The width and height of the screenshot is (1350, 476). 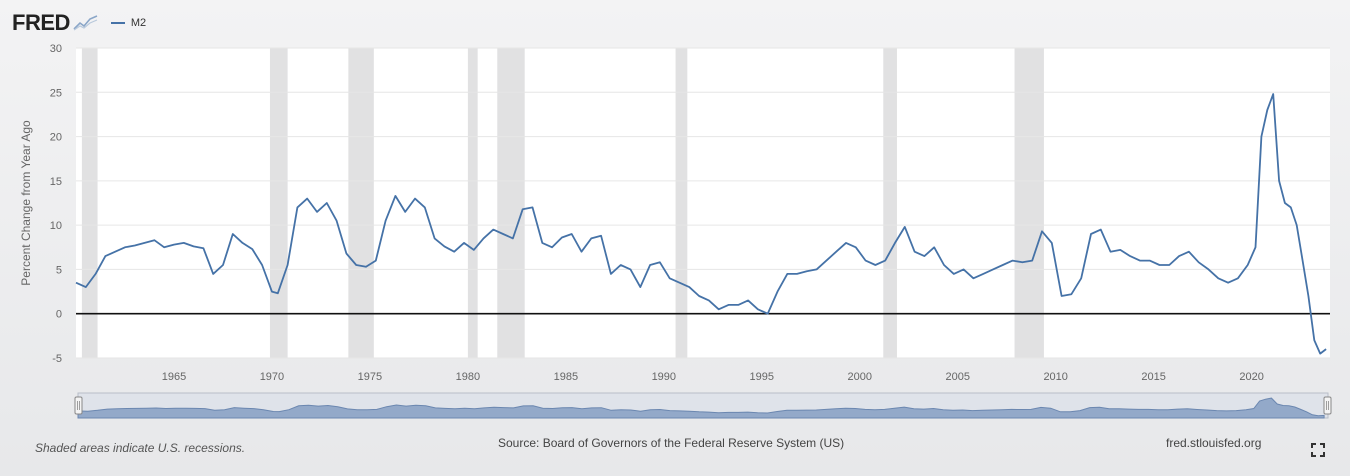 I want to click on x-tick-label: 2020, so click(x=1251, y=377).